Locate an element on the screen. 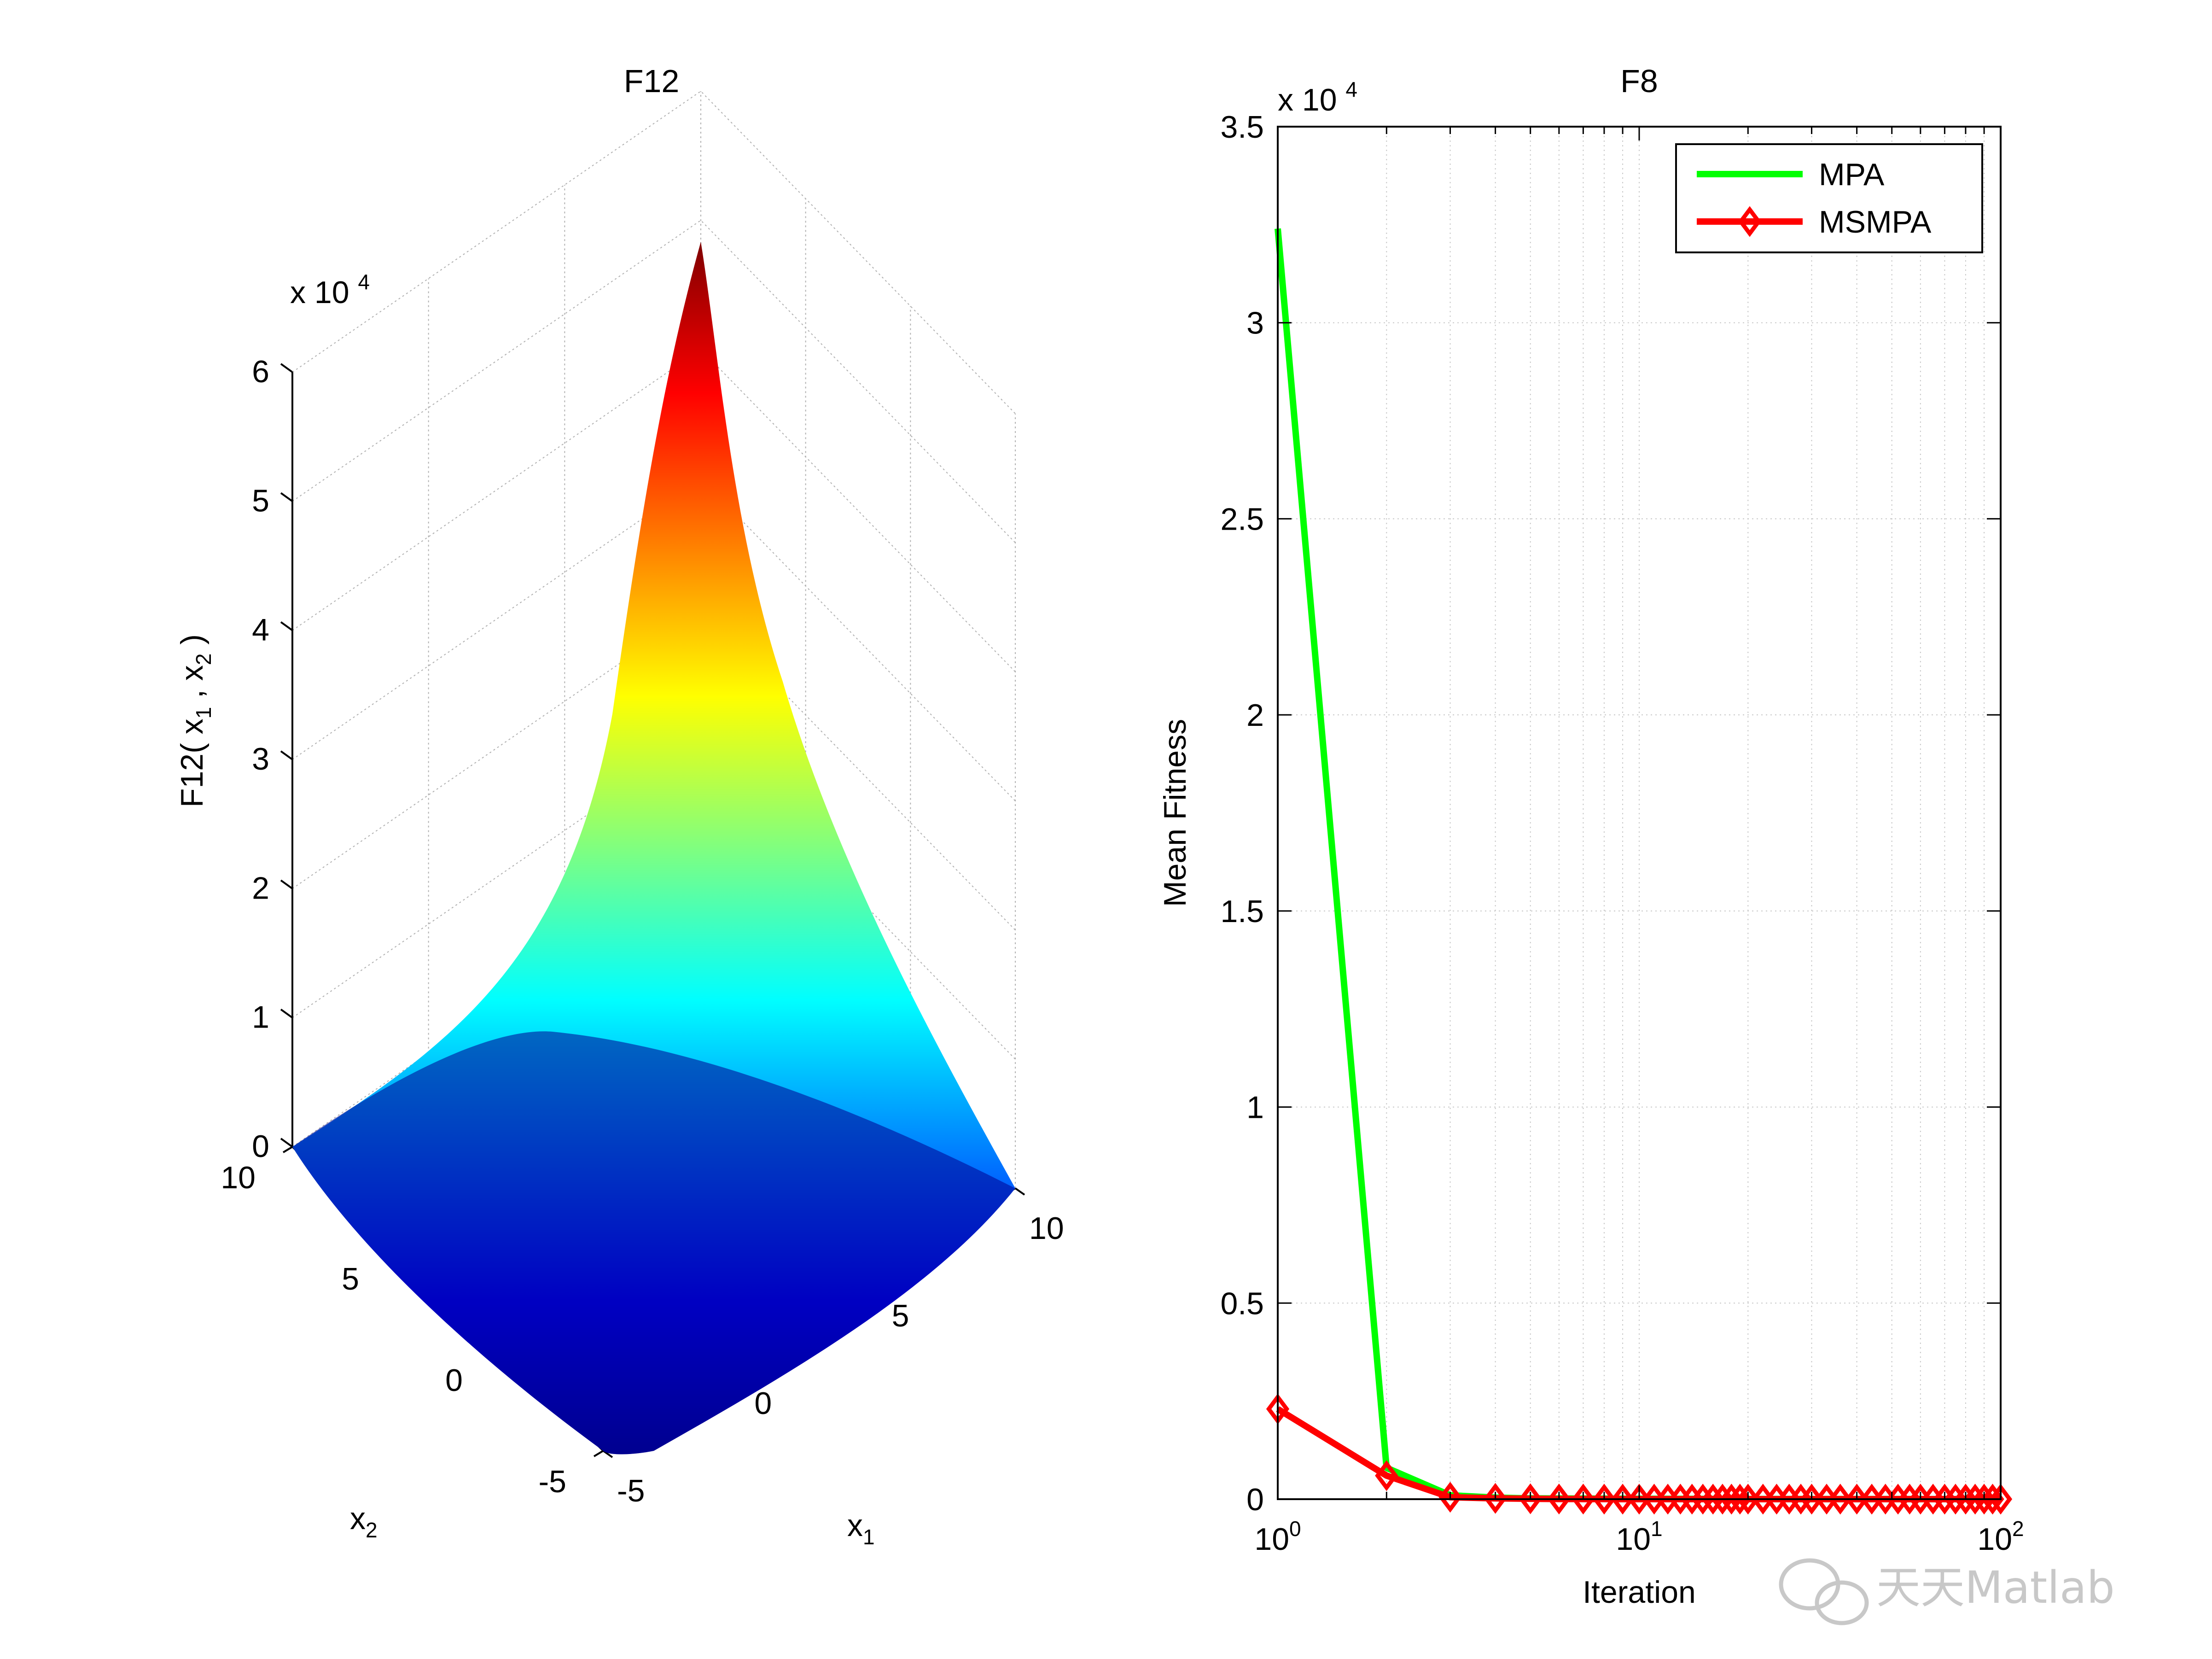  watermark-text: 天天Matlab is located at coordinates (1996, 1587).